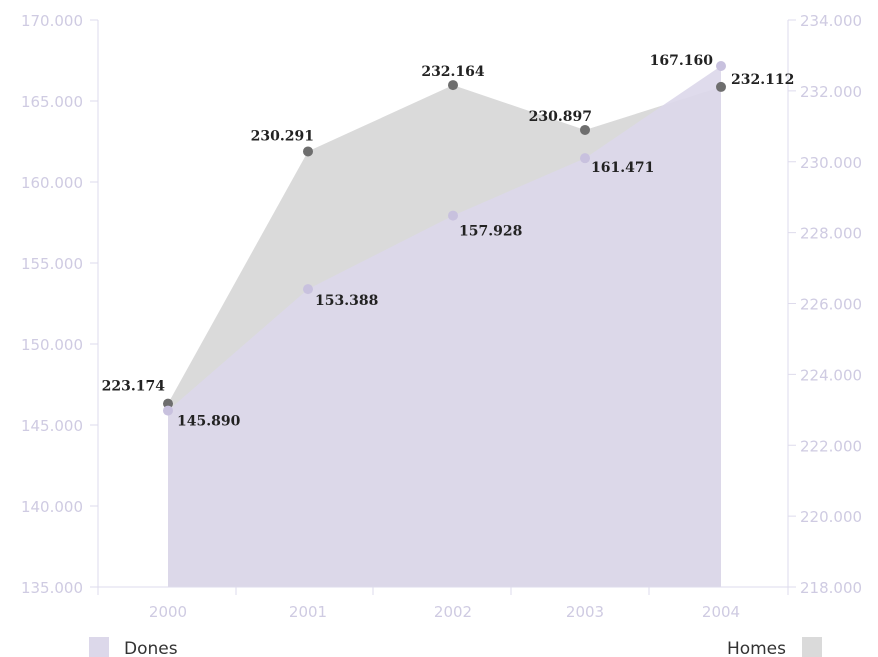 Image resolution: width=878 pixels, height=657 pixels. I want to click on y-left-tick-label: 145.000, so click(52, 426).